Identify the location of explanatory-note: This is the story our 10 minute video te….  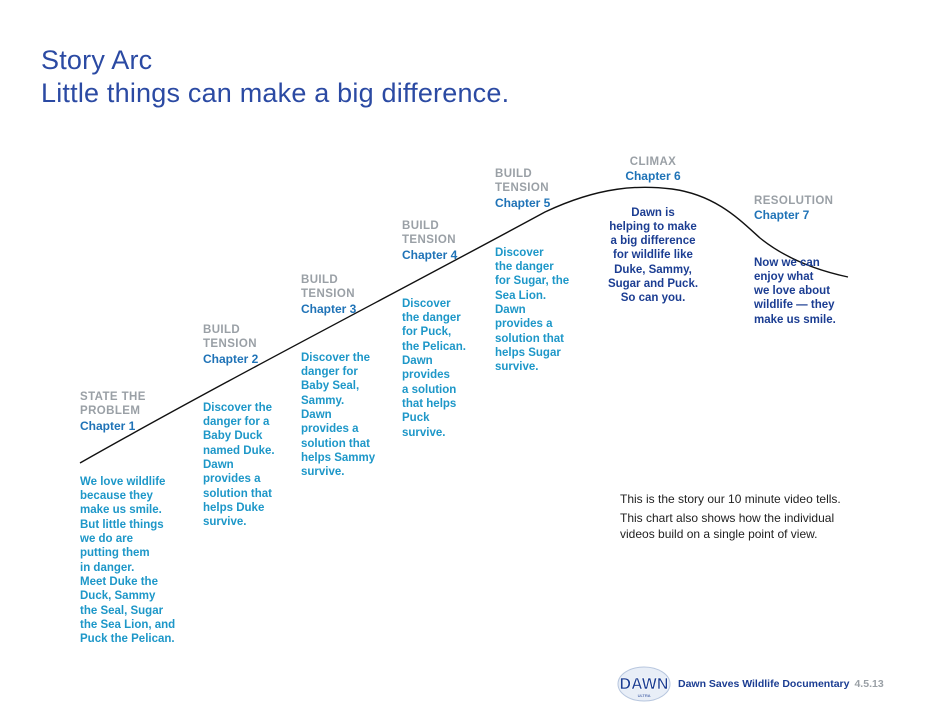
(730, 516).